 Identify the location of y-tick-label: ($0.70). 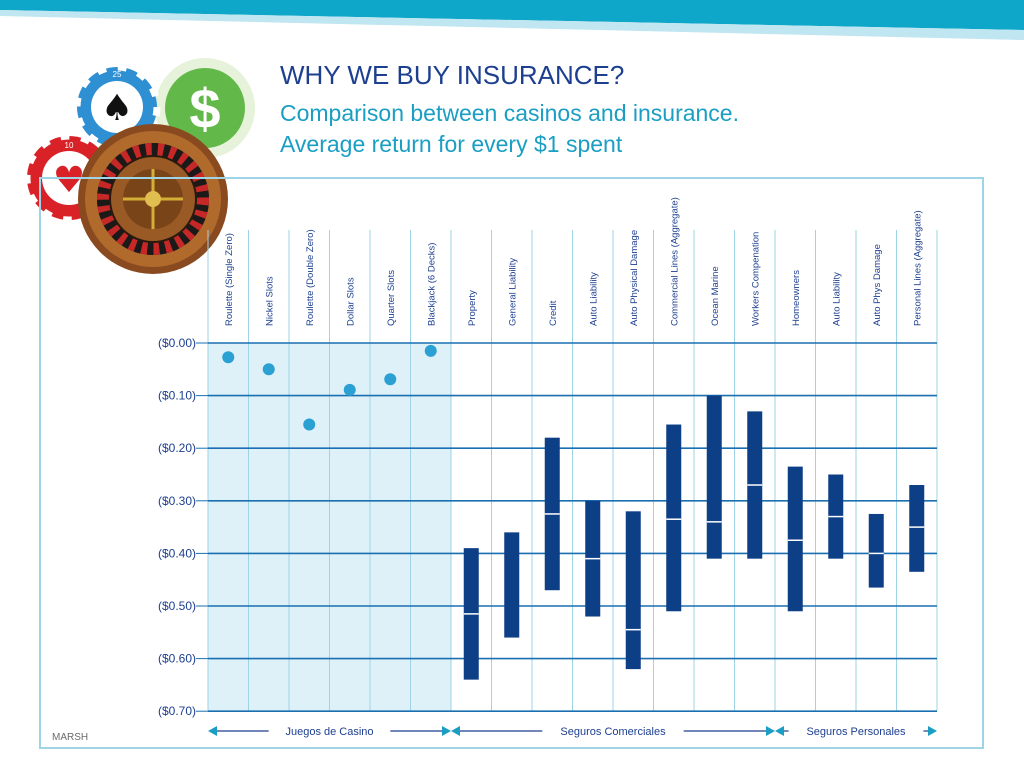
(177, 711).